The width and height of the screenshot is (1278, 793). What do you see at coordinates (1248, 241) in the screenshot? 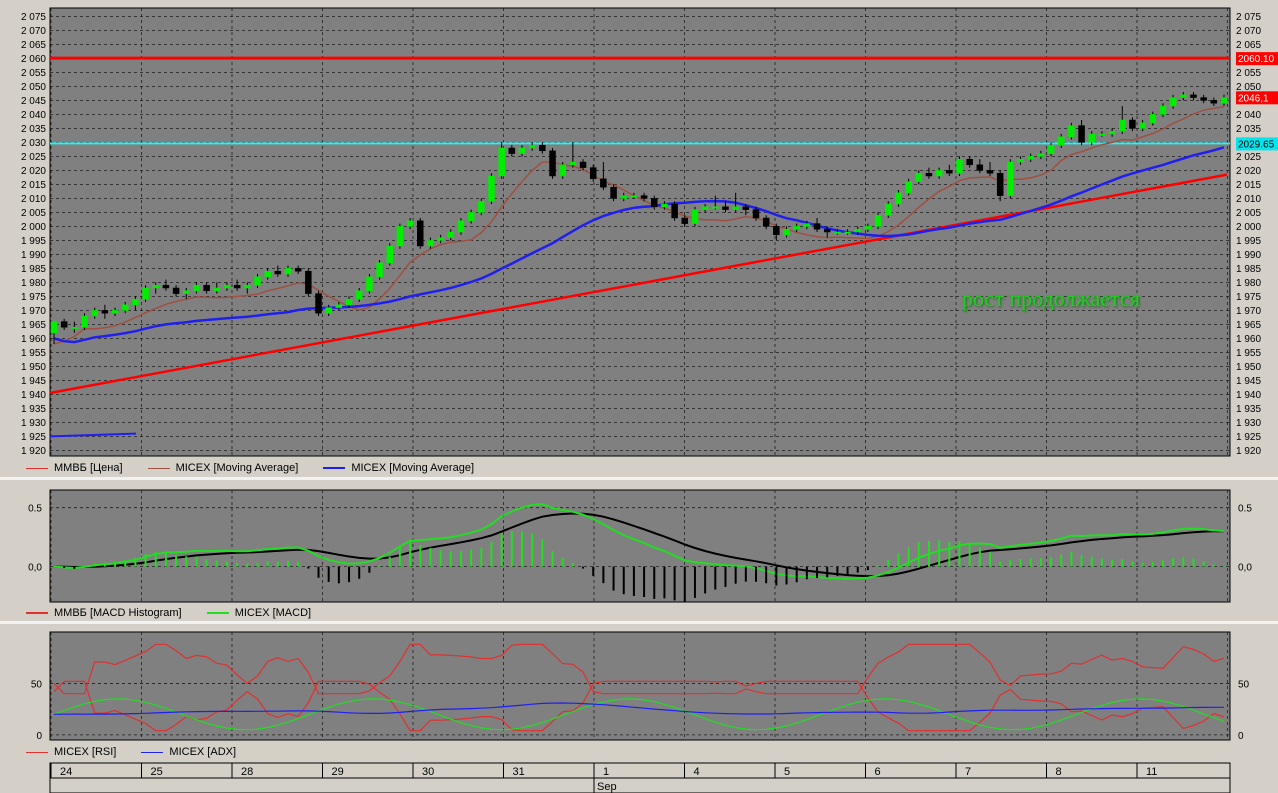
I see `y-tick-label-right: 1 995` at bounding box center [1248, 241].